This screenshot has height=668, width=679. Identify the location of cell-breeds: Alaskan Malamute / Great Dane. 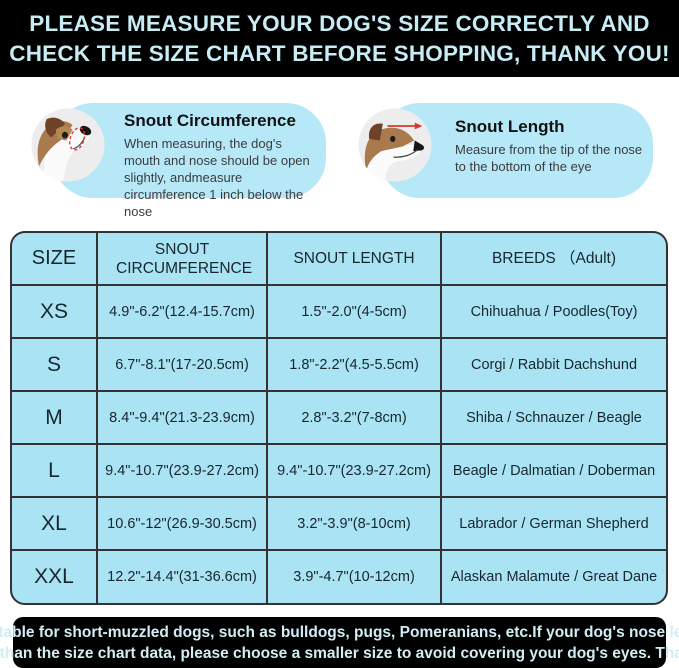
(553, 576).